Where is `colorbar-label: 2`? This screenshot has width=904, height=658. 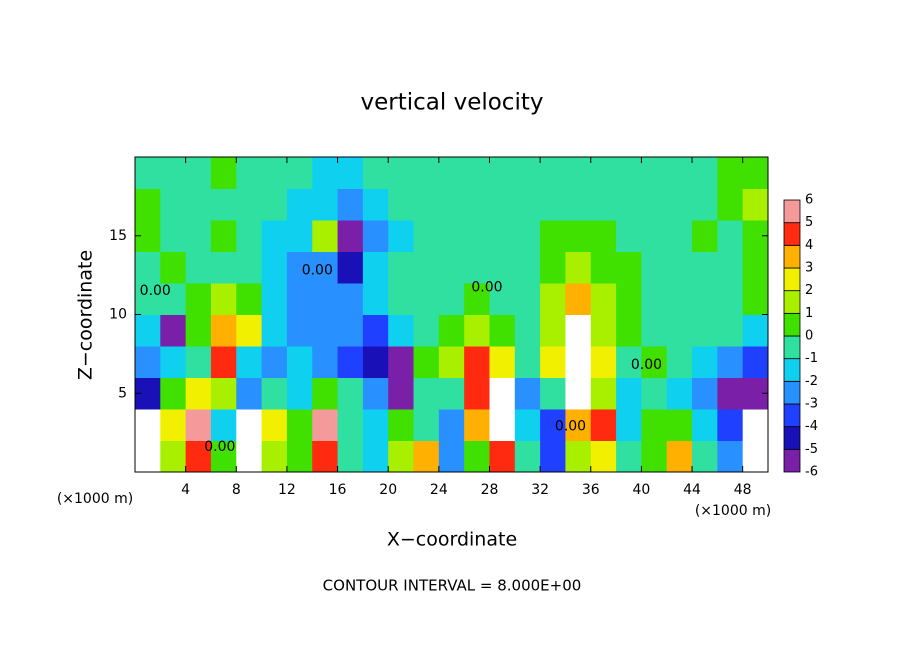
colorbar-label: 2 is located at coordinates (809, 290).